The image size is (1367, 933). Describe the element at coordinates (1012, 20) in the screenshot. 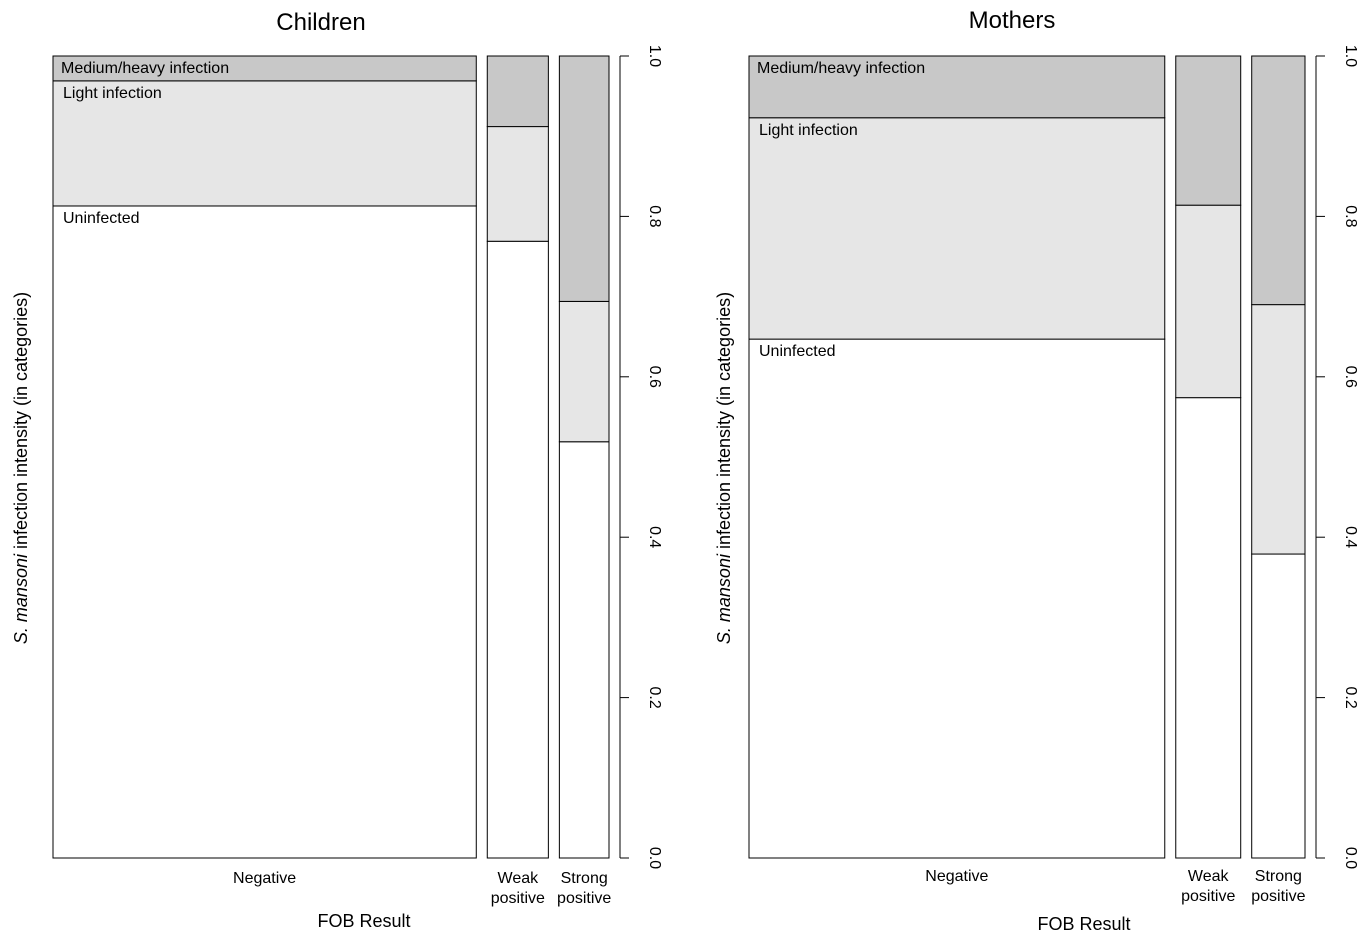

I see `chart-title: Mothers` at that location.